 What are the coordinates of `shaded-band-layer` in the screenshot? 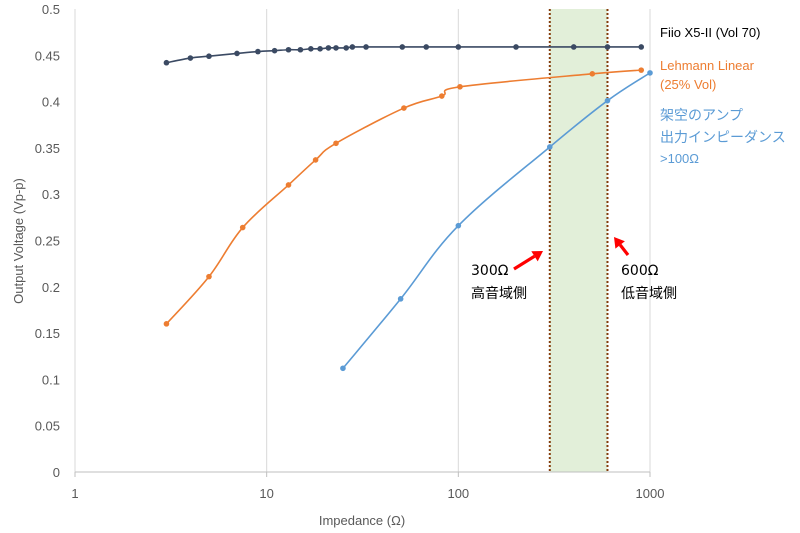 It's located at (578, 240).